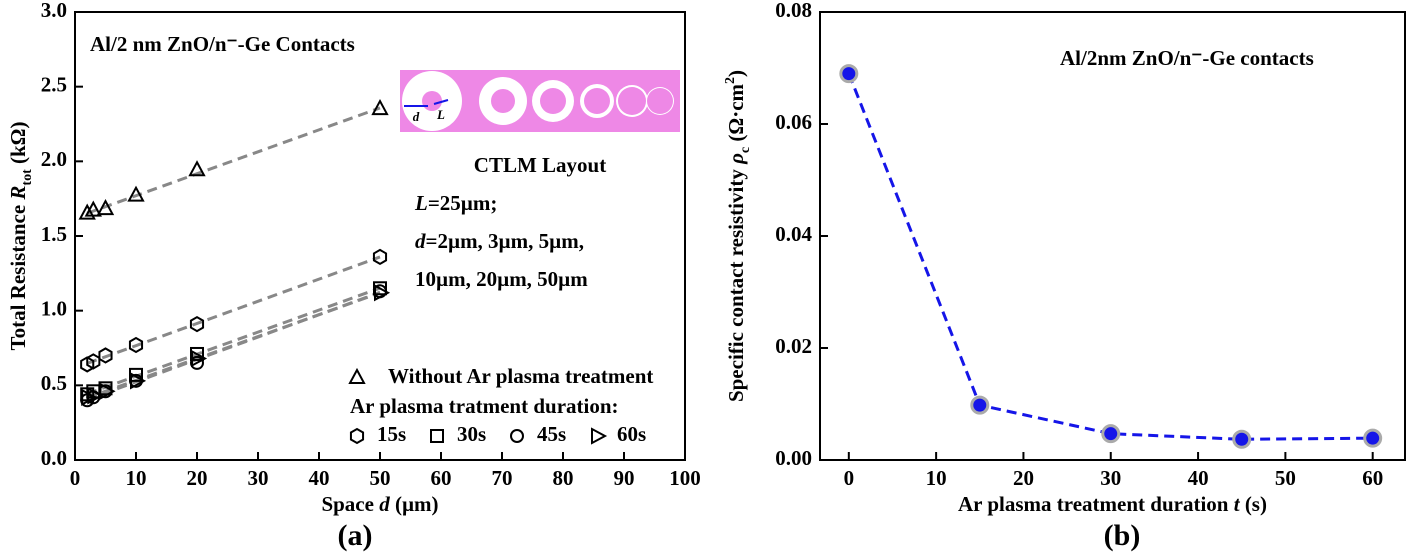  What do you see at coordinates (736, 73) in the screenshot?
I see `y-axis-label-part: )` at bounding box center [736, 73].